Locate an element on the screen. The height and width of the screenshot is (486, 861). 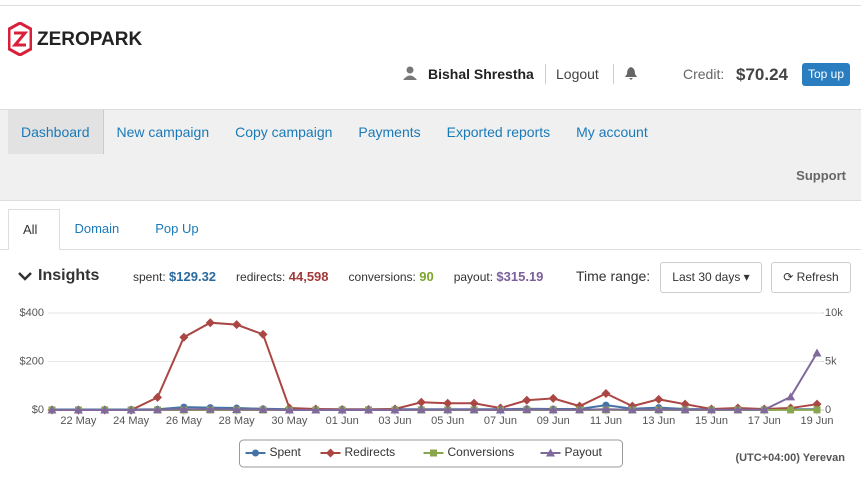
nav-item: My account is located at coordinates (612, 132).